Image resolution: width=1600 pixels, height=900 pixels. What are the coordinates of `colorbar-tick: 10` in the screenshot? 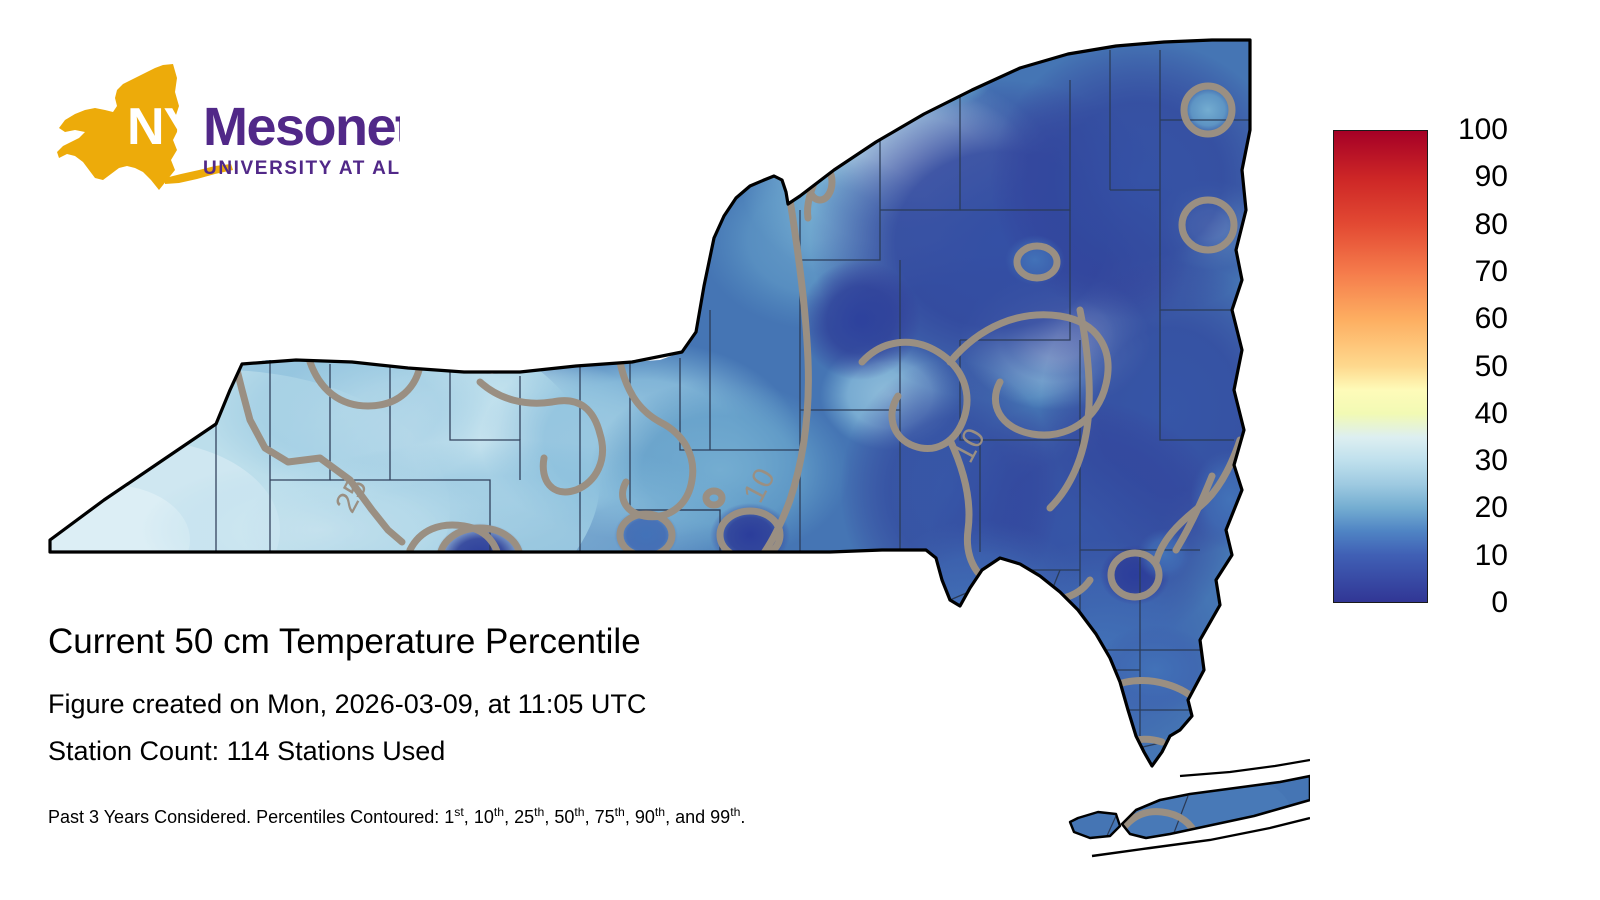 It's located at (1491, 555).